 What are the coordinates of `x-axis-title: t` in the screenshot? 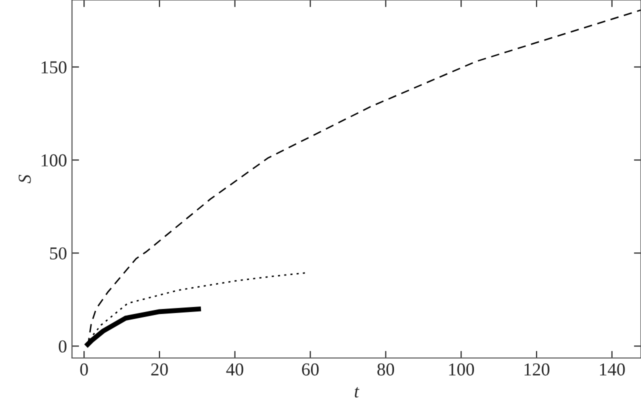 It's located at (357, 392).